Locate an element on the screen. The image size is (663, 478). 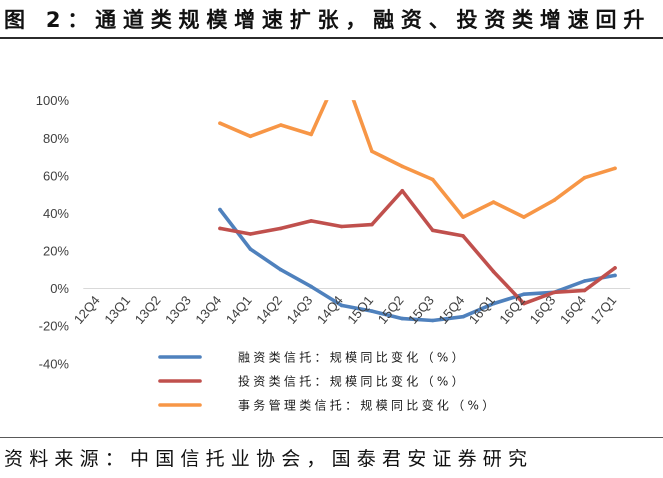
legend-item: 投资类信托：规模同比变化（%） is located at coordinates (312, 381).